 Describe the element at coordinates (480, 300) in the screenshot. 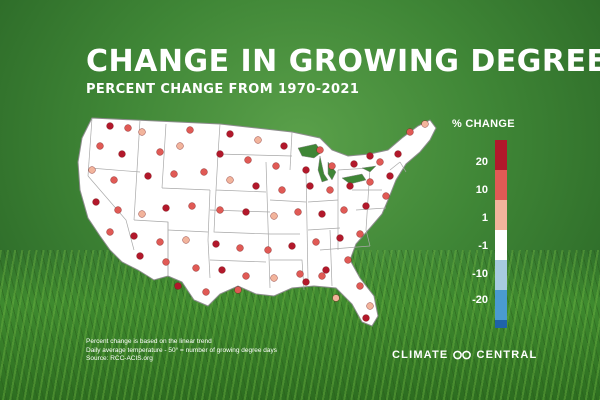

I see `legend-label: -20` at that location.